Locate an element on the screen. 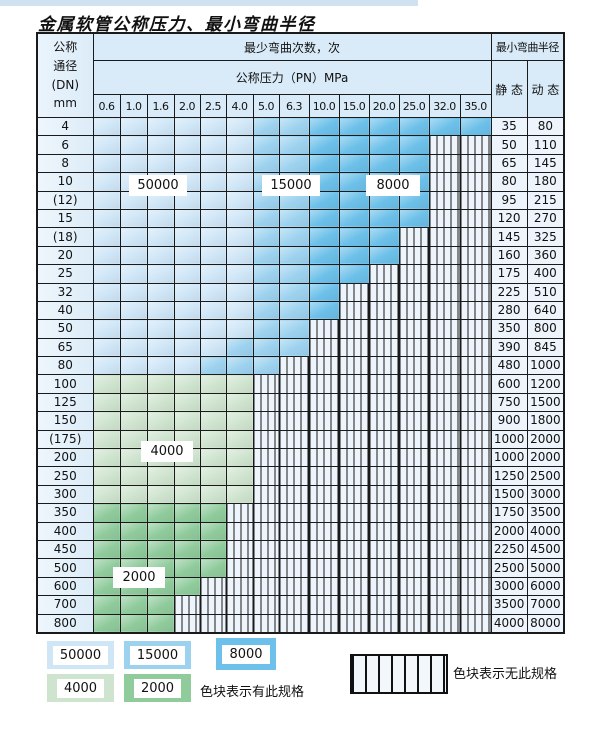 The height and width of the screenshot is (743, 600). dn-cell: 350 is located at coordinates (65, 513).